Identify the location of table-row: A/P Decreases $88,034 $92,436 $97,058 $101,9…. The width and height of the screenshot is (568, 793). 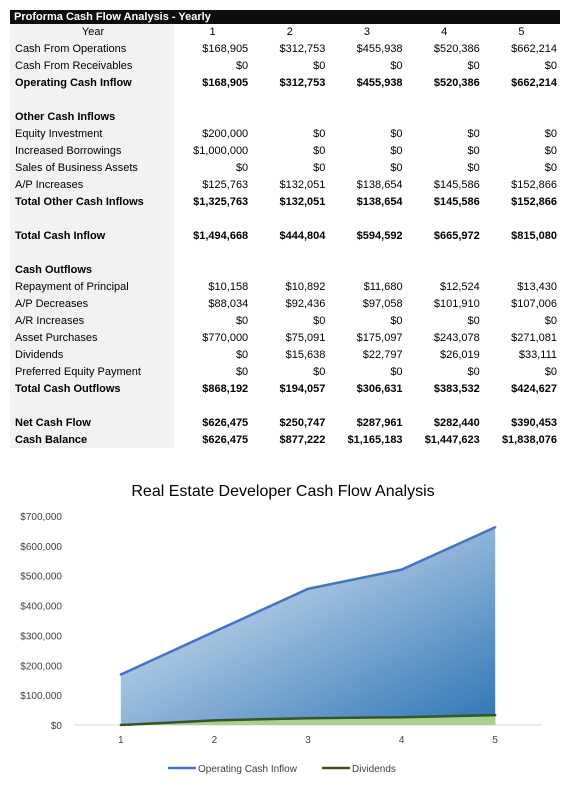
(285, 303).